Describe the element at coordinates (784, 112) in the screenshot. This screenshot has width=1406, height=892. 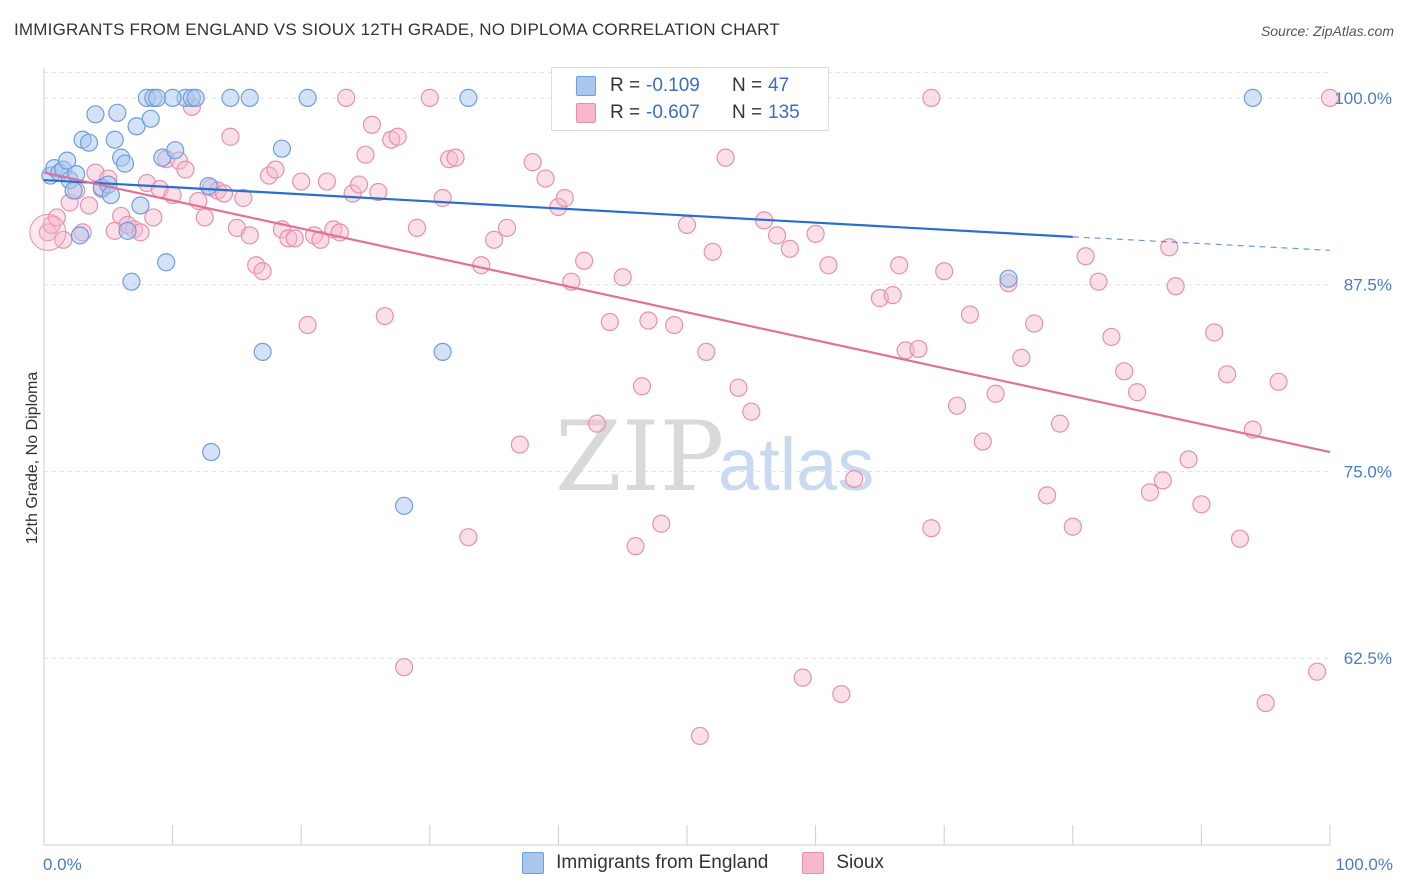
I see `sioux-n-value: 135` at that location.